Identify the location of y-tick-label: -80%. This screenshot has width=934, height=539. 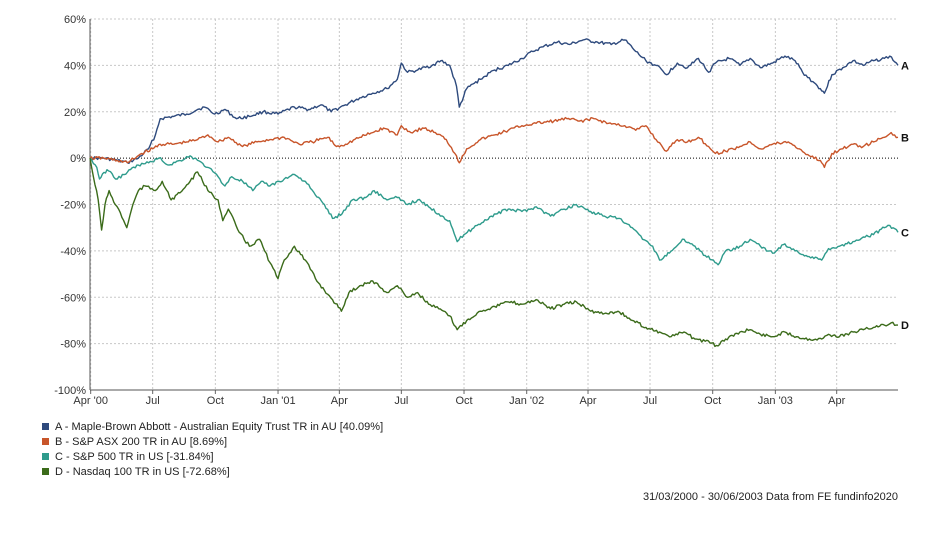
(73, 345).